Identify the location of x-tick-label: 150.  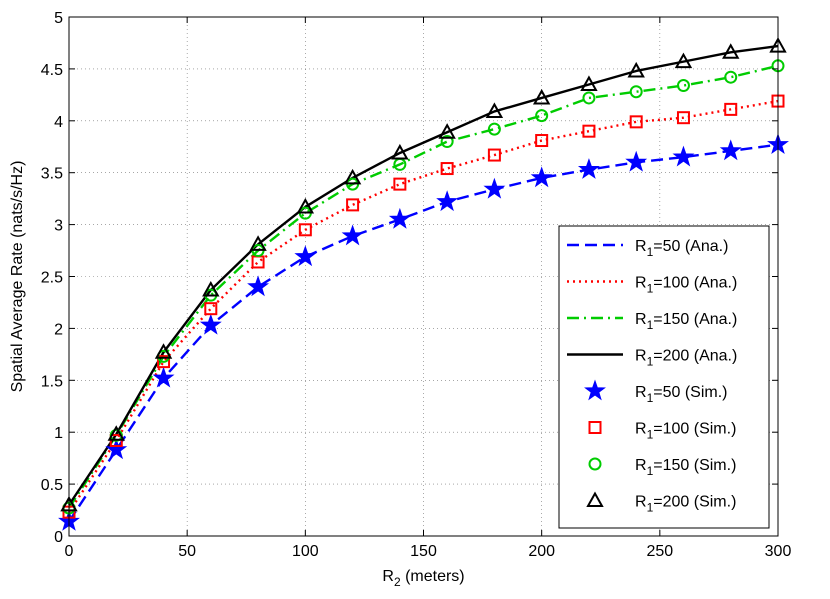
(423, 551).